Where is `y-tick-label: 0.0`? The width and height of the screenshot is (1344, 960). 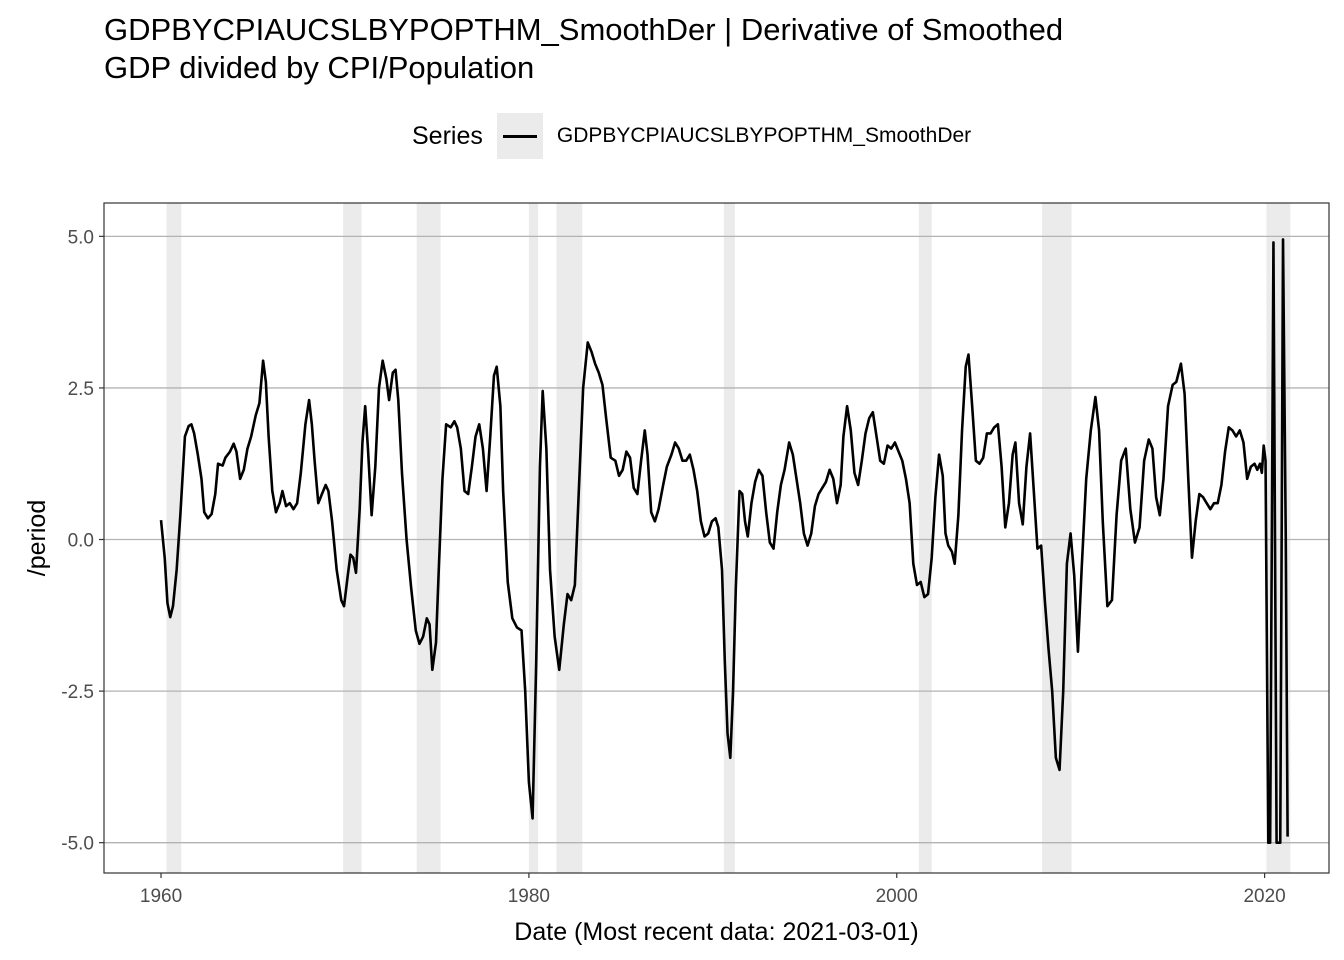
y-tick-label: 0.0 is located at coordinates (81, 541).